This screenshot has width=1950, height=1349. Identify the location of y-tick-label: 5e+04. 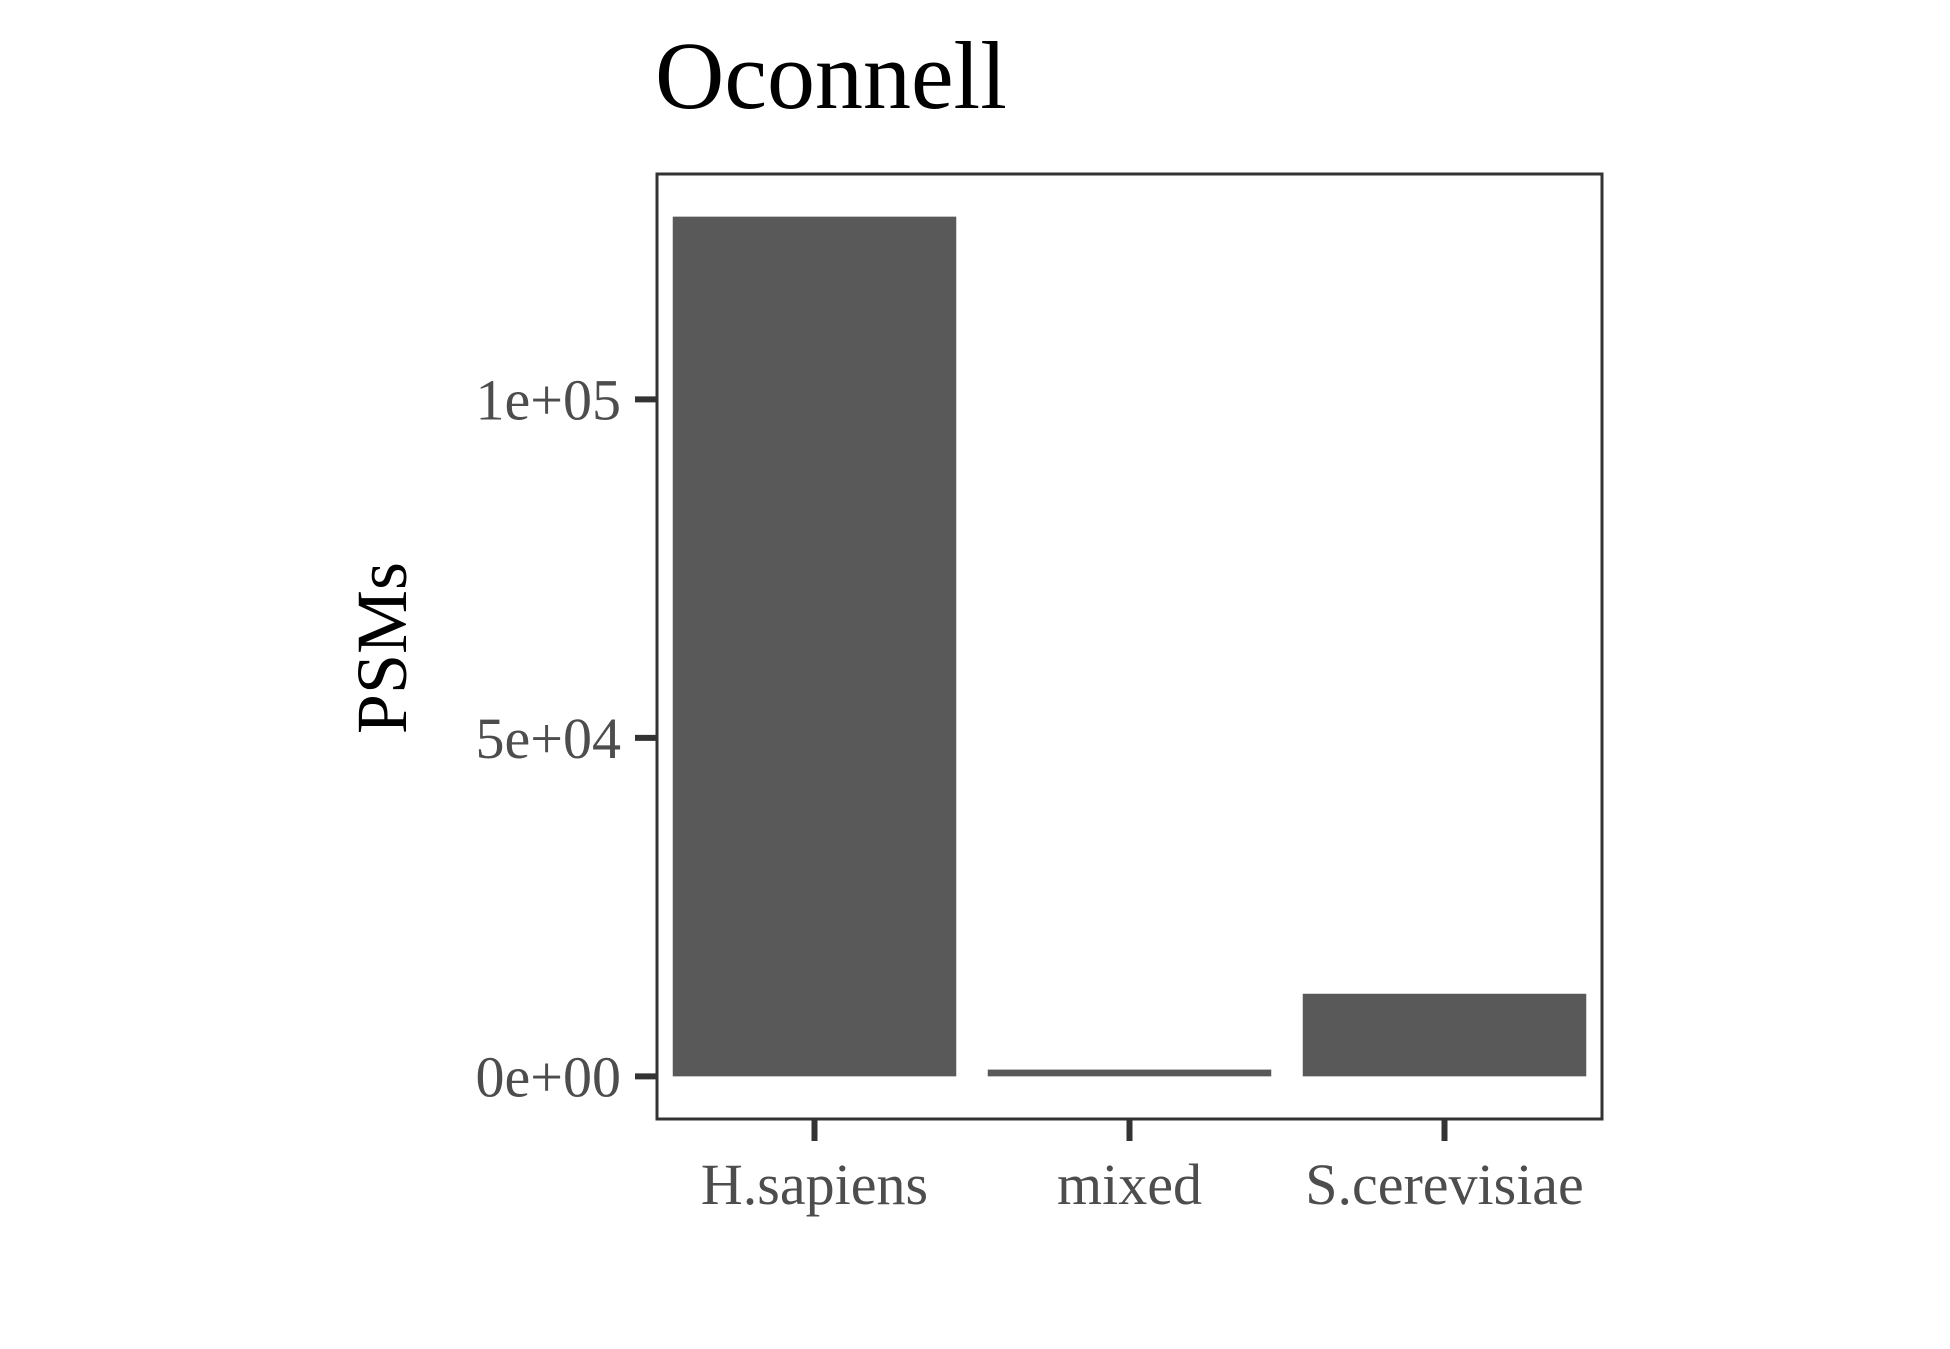
(548, 738).